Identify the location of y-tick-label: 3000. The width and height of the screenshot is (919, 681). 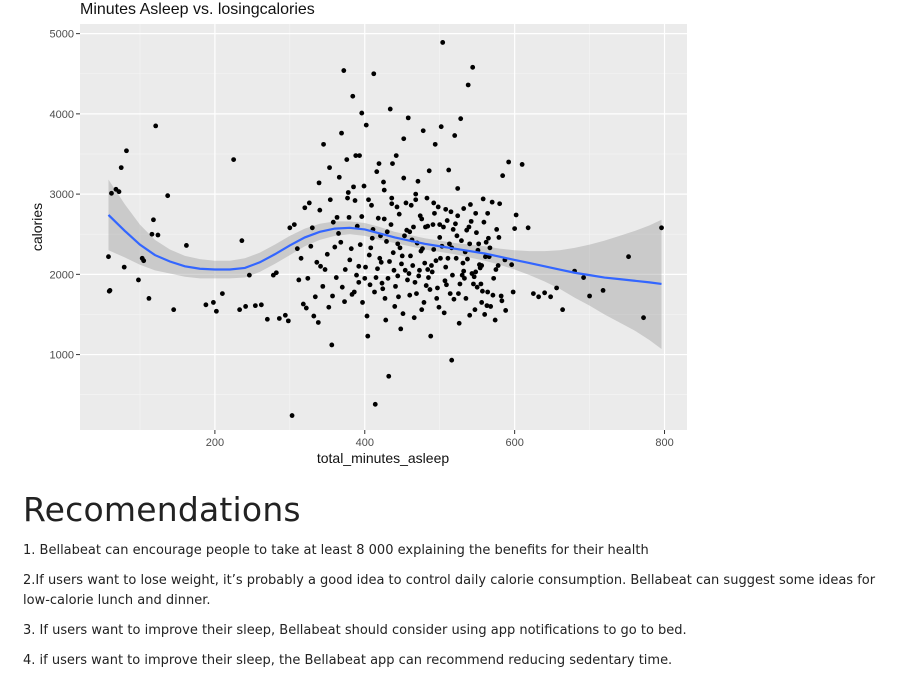
(62, 195).